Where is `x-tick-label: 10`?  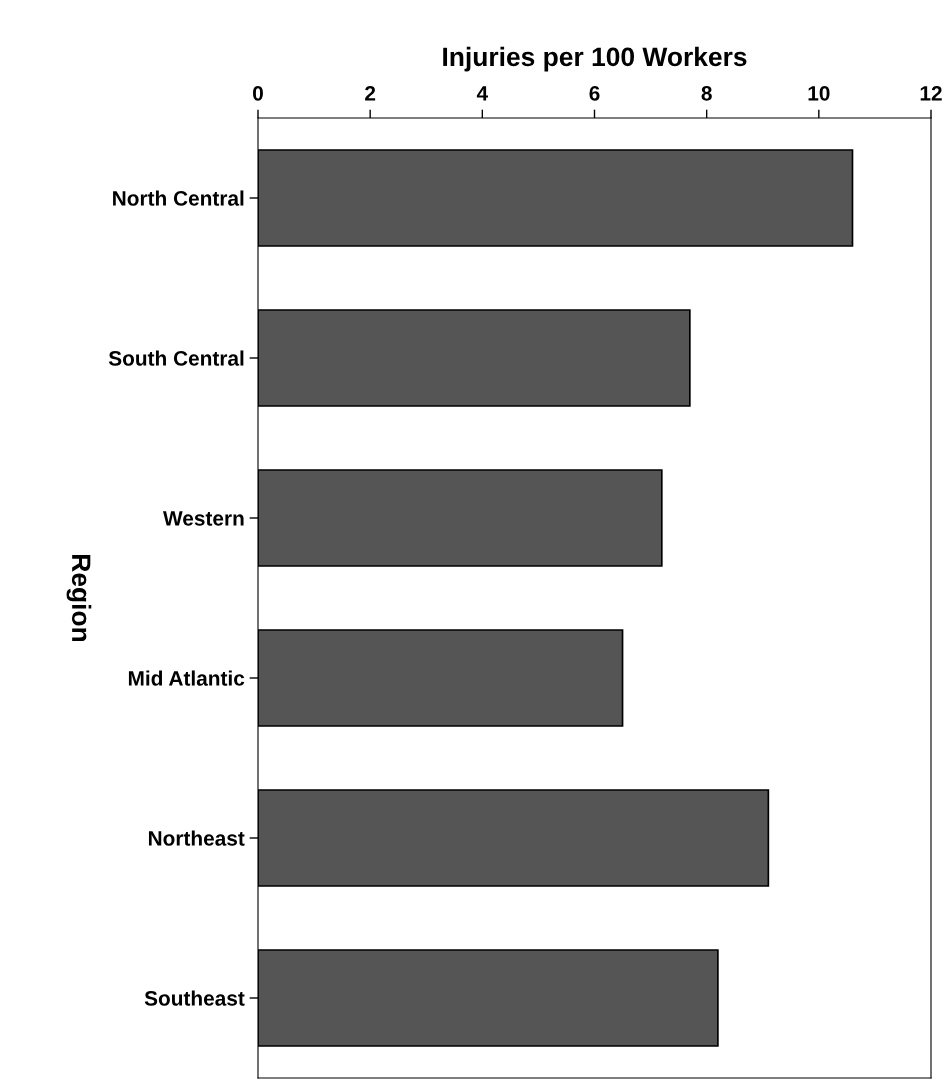 x-tick-label: 10 is located at coordinates (819, 93).